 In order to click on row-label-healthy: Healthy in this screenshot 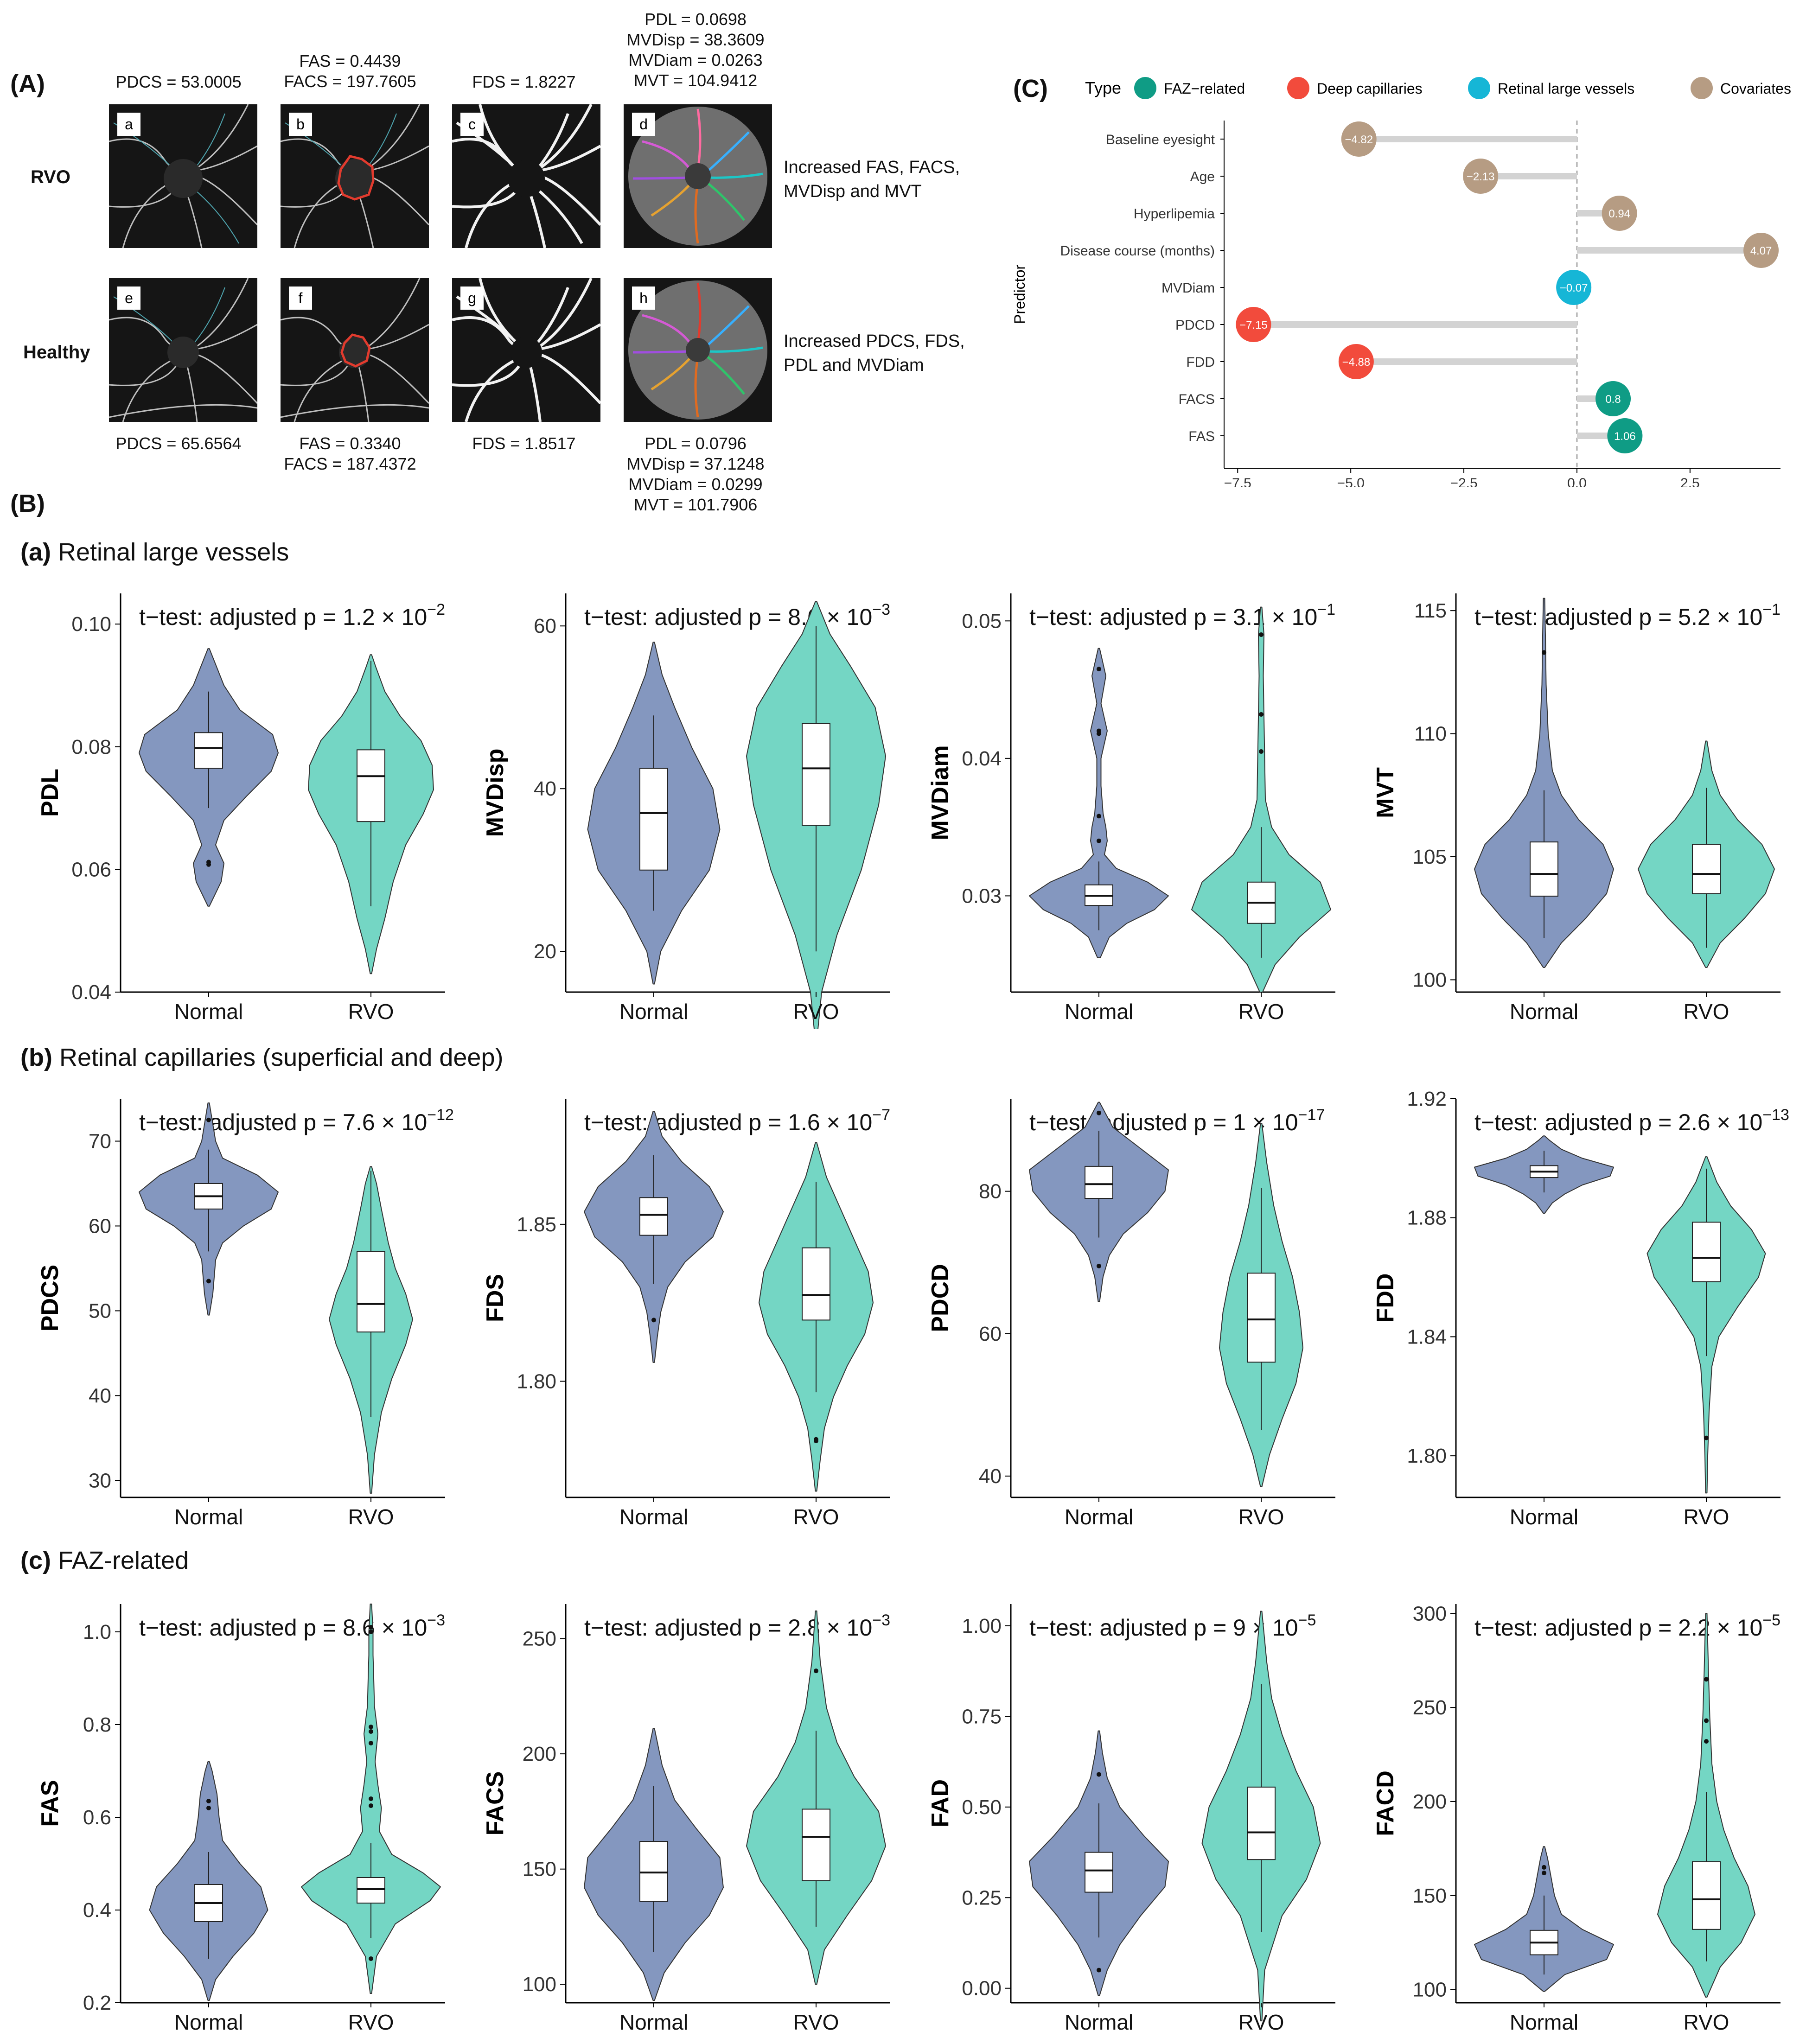, I will do `click(56, 352)`.